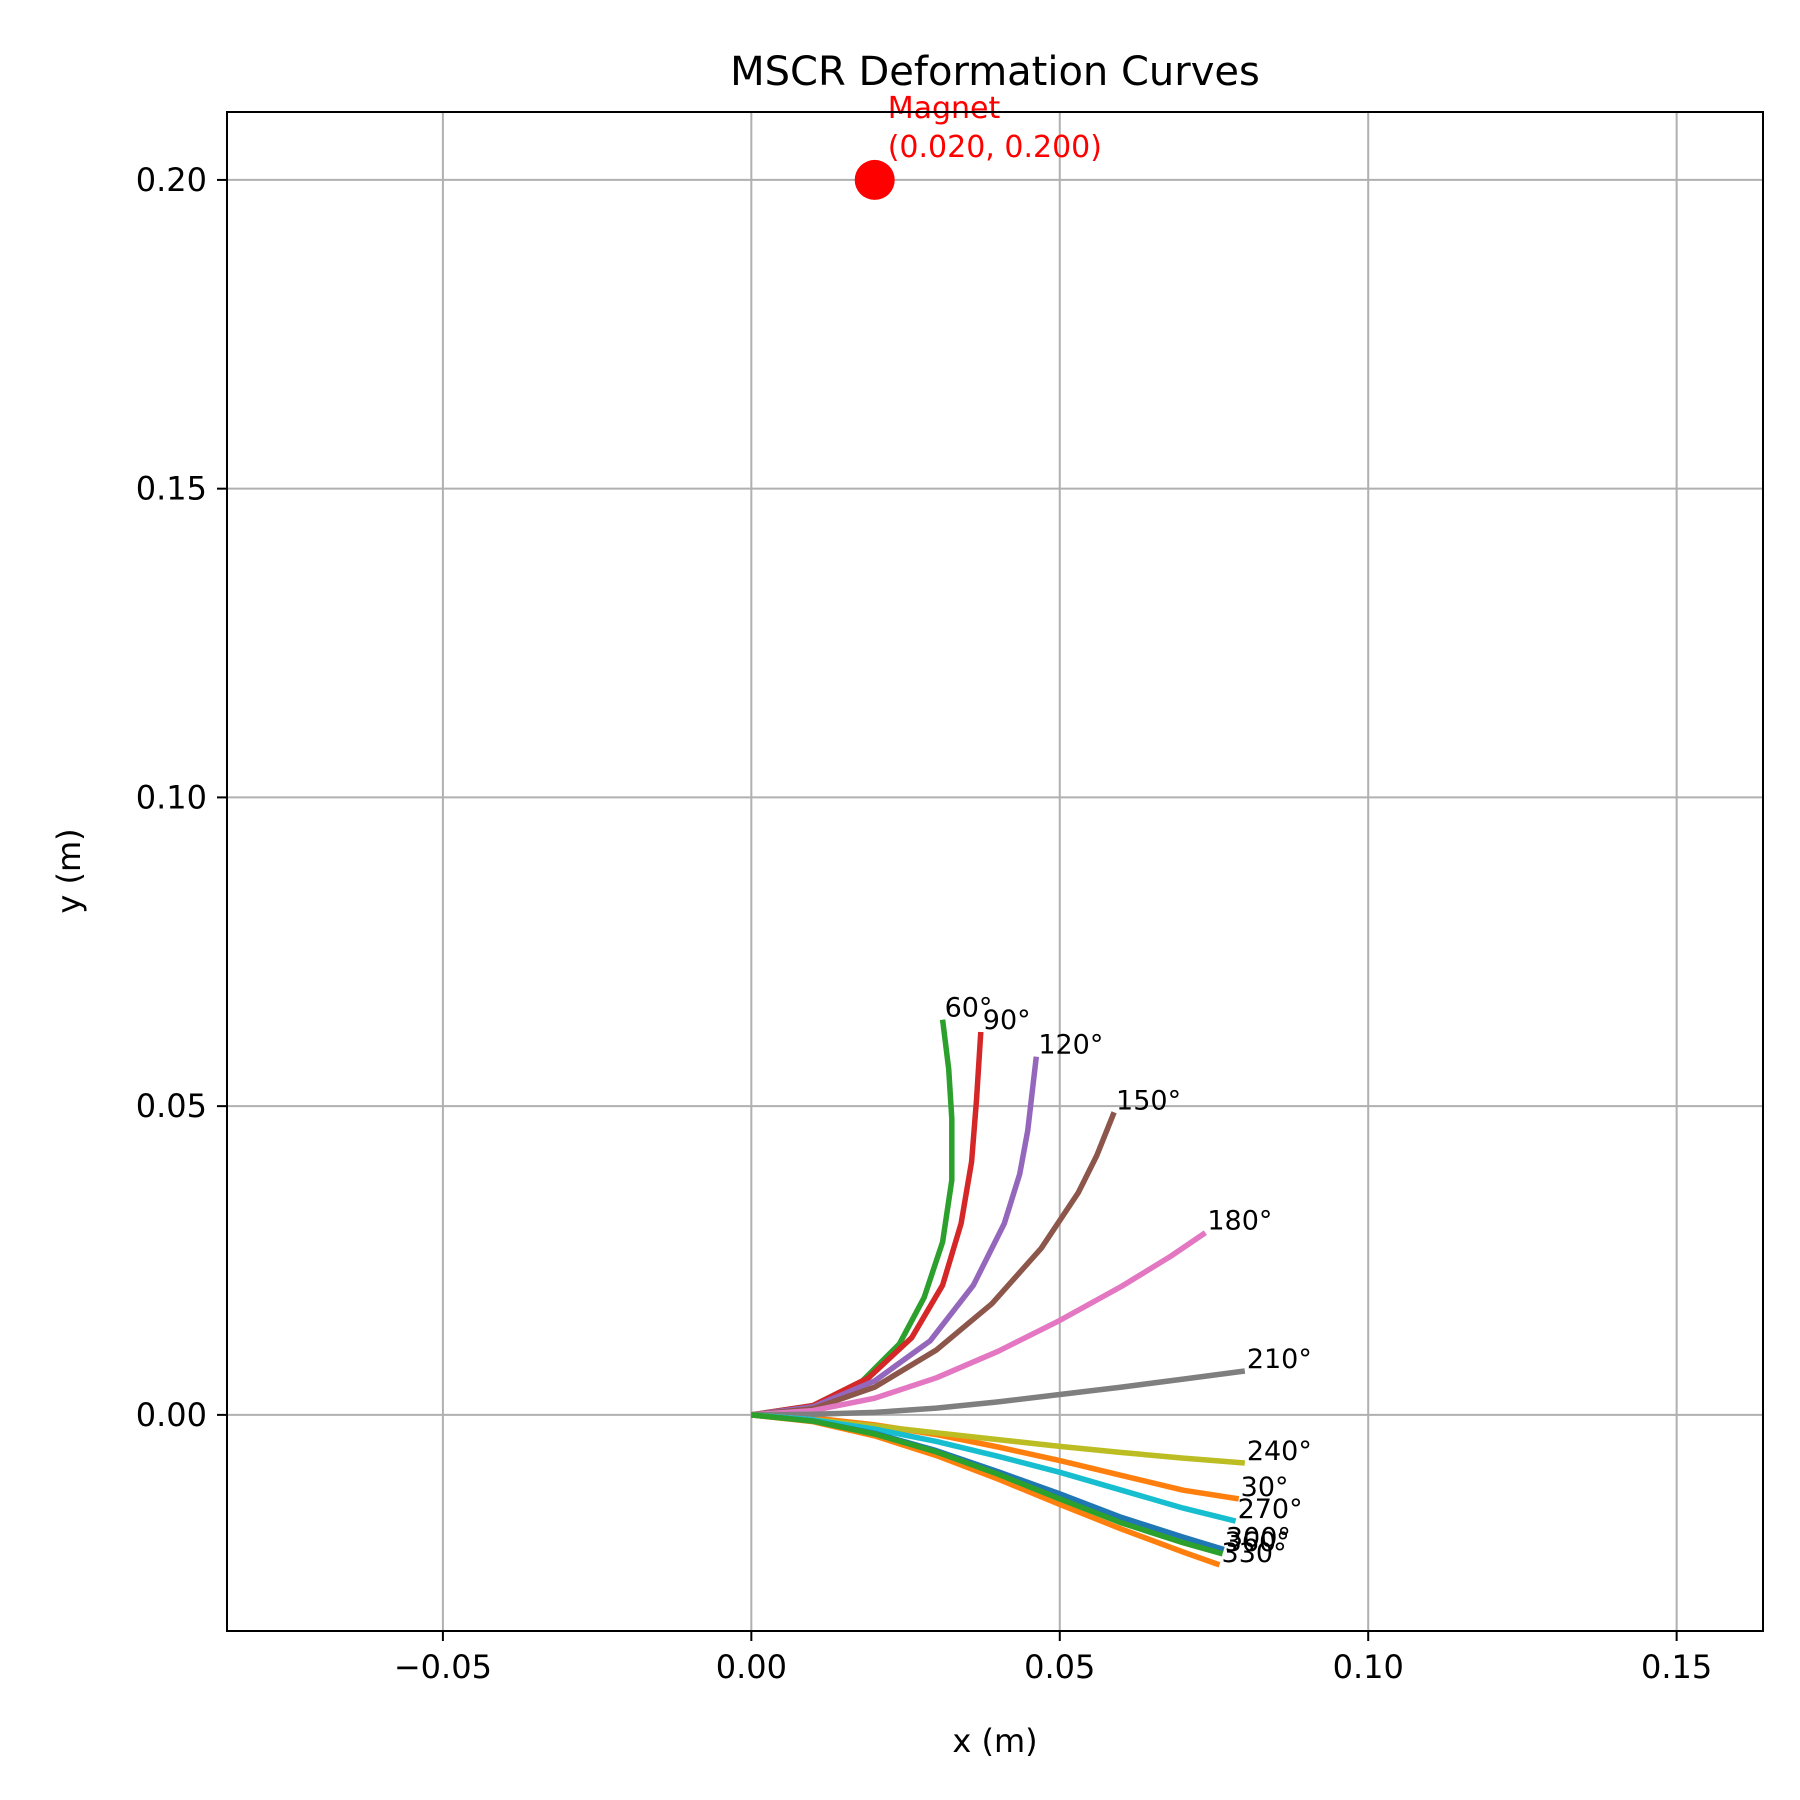 This screenshot has height=1800, width=1800. I want to click on curve-label-210: 210°, so click(1279, 1359).